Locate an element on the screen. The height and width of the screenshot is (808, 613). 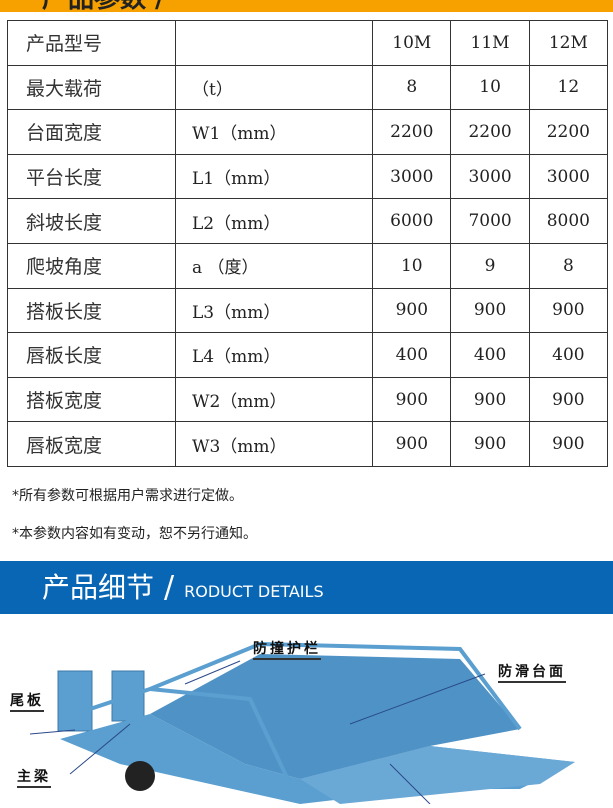
value-cell: 10M is located at coordinates (412, 43).